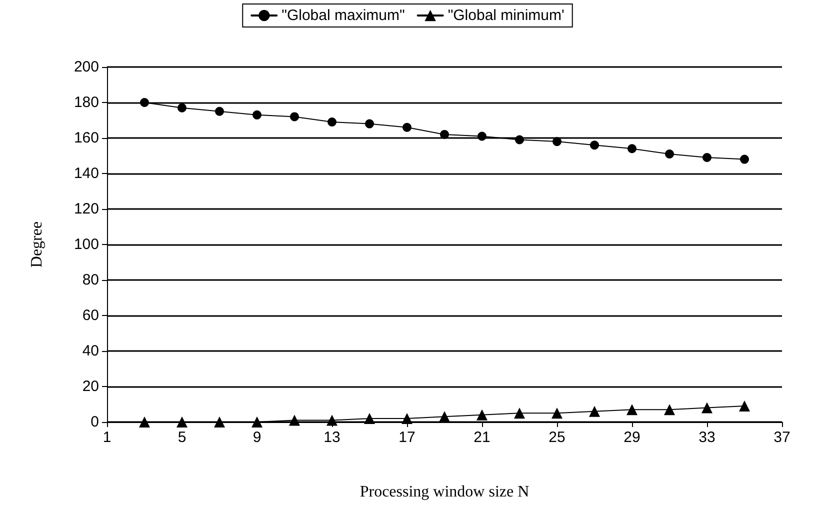 The height and width of the screenshot is (525, 815). I want to click on x-tick-label: 1, so click(107, 437).